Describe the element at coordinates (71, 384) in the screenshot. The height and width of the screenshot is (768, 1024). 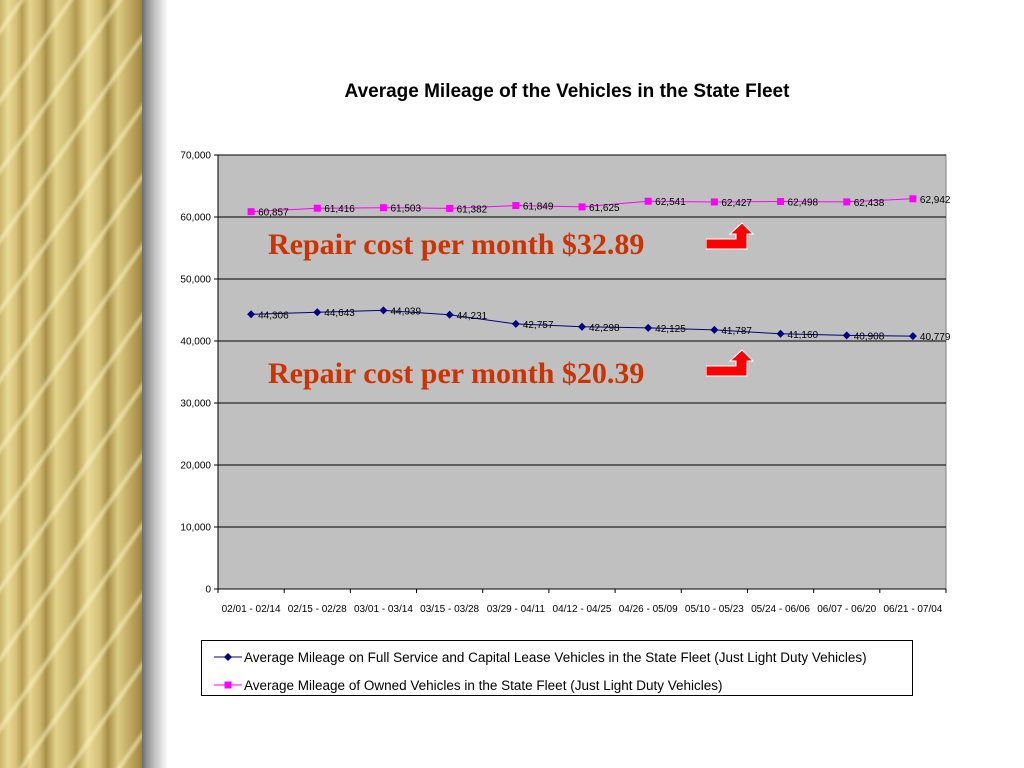
I see `decorative-side-border` at that location.